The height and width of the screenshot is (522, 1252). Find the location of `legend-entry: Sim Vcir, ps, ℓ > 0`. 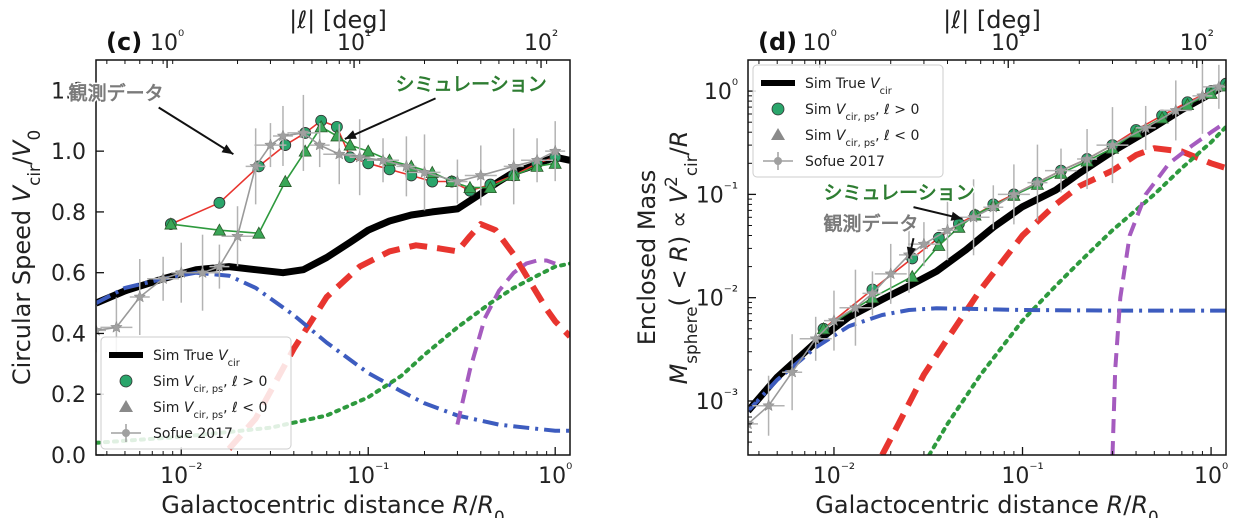

legend-entry: Sim Vcir, ps, ℓ > 0 is located at coordinates (193, 384).